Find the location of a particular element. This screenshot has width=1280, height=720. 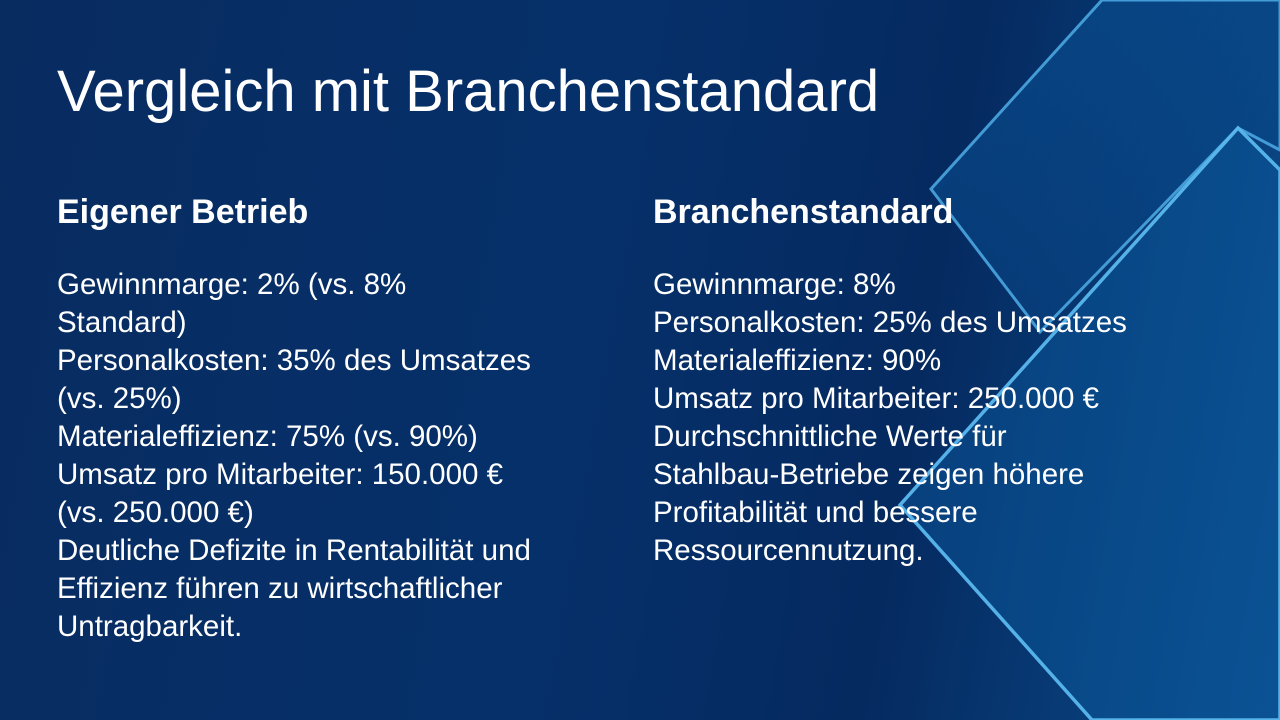

industry-standard-line: Umsatz pro Mitarbeiter: 250.000 € is located at coordinates (876, 398).